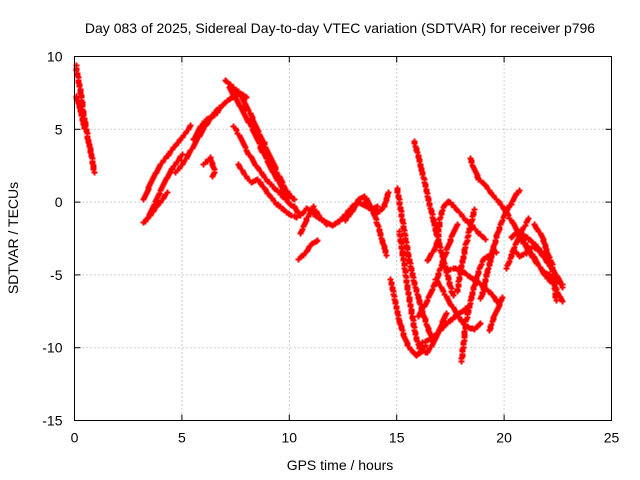  What do you see at coordinates (59, 202) in the screenshot?
I see `y-tick-label: 0` at bounding box center [59, 202].